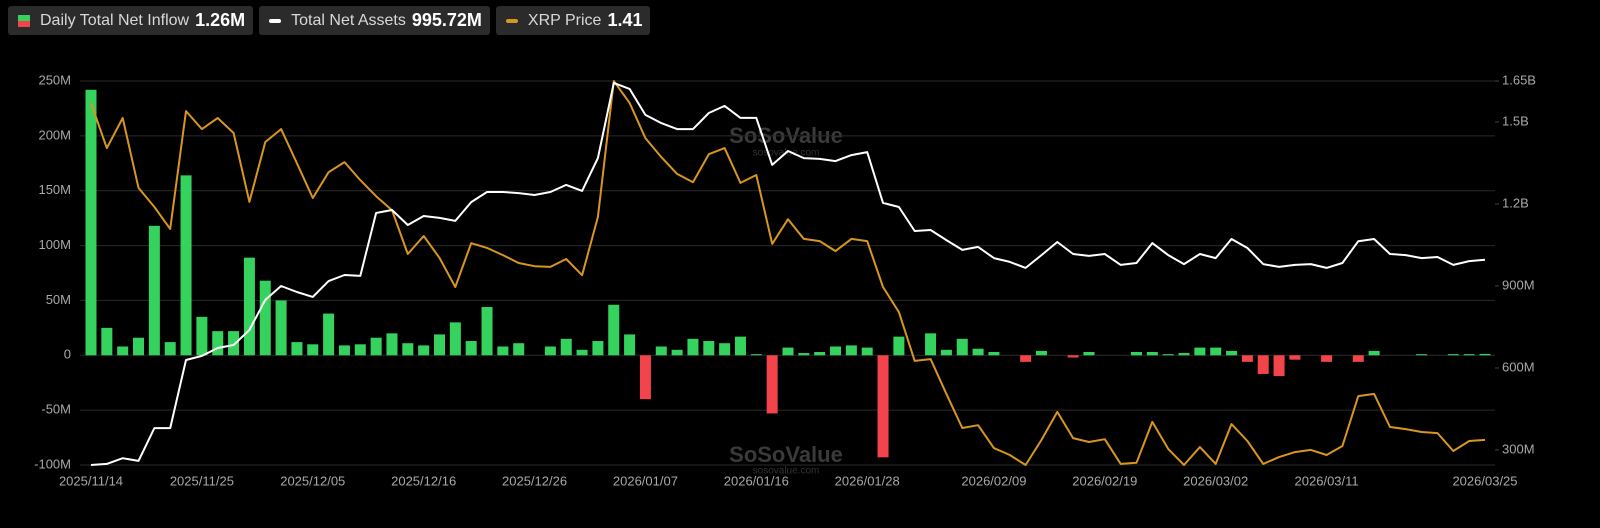 This screenshot has height=528, width=1600. I want to click on y2-tick-label: 1.5B, so click(1515, 120).